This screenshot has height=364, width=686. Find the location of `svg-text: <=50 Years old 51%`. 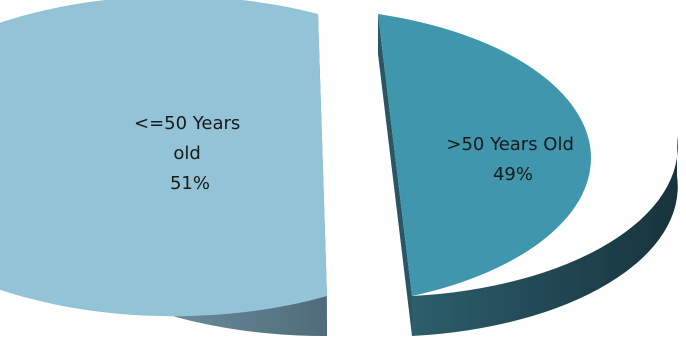

svg-text: <=50 Years old 51% is located at coordinates (190, 153).